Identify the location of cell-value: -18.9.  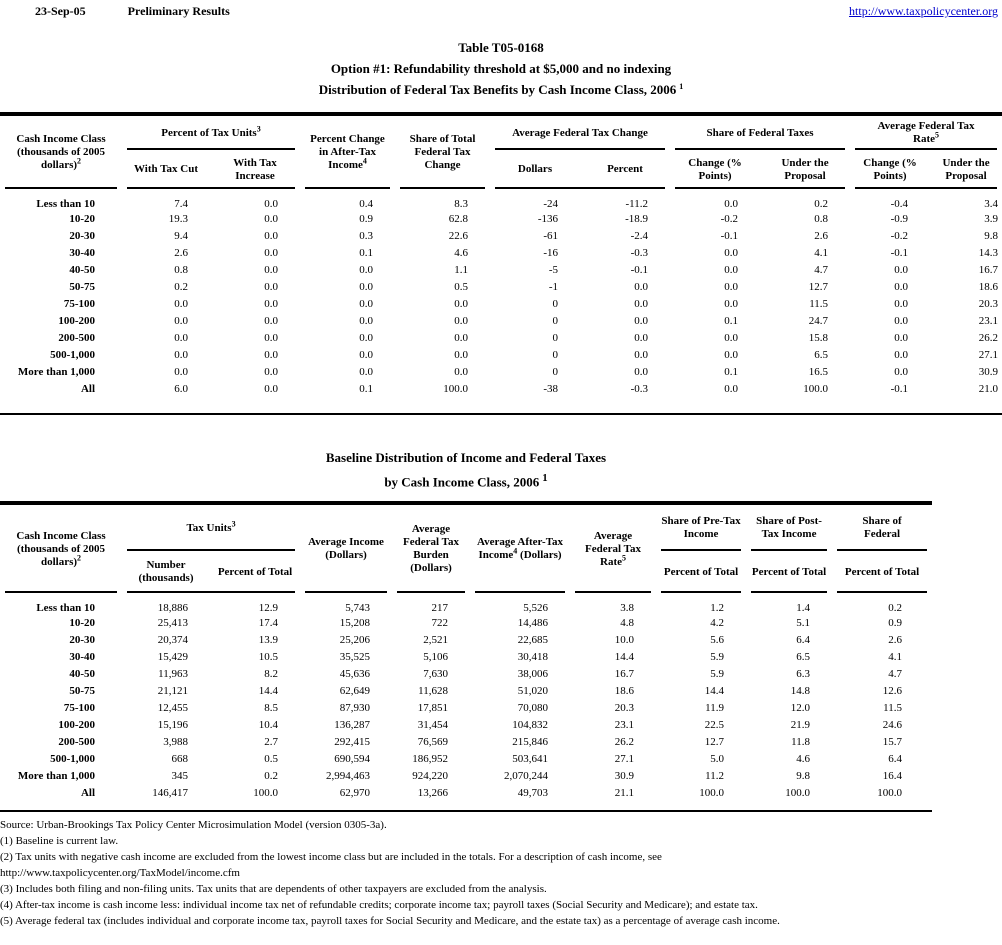
(637, 219).